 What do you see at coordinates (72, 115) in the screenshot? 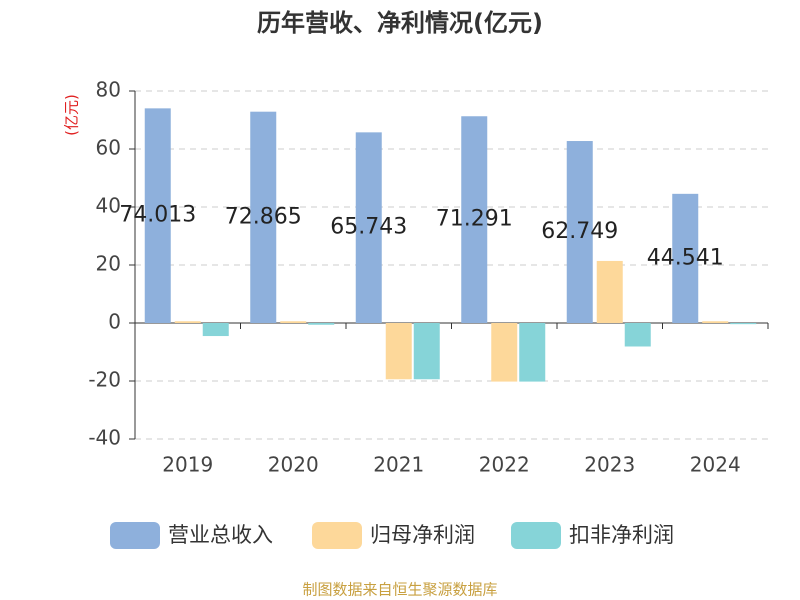
I see `y-axis-label: (亿元)` at bounding box center [72, 115].